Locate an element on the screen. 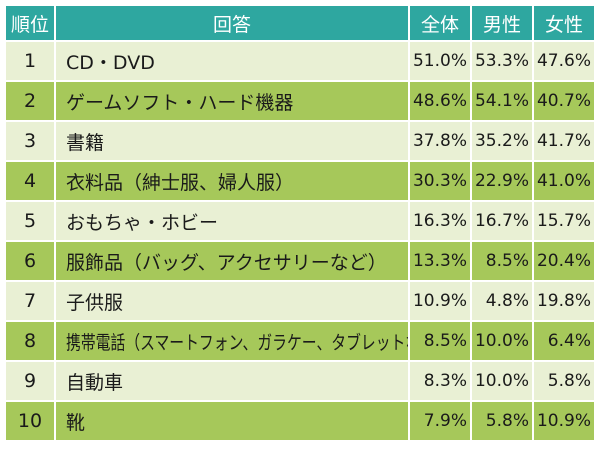 This screenshot has width=600, height=450. answer-cell: おもちゃ・ホビー is located at coordinates (232, 221).